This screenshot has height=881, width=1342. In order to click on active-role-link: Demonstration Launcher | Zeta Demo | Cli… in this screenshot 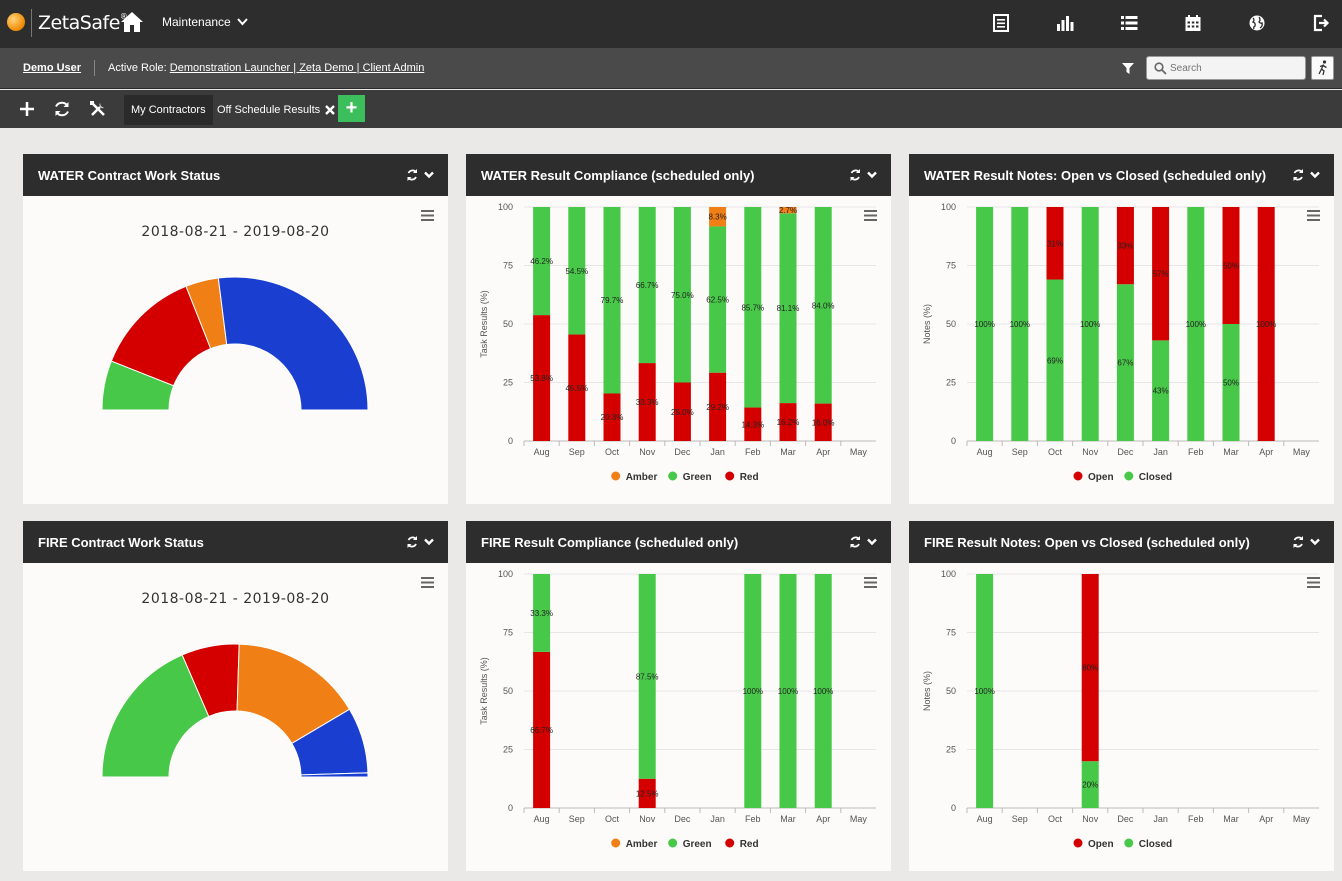, I will do `click(297, 68)`.